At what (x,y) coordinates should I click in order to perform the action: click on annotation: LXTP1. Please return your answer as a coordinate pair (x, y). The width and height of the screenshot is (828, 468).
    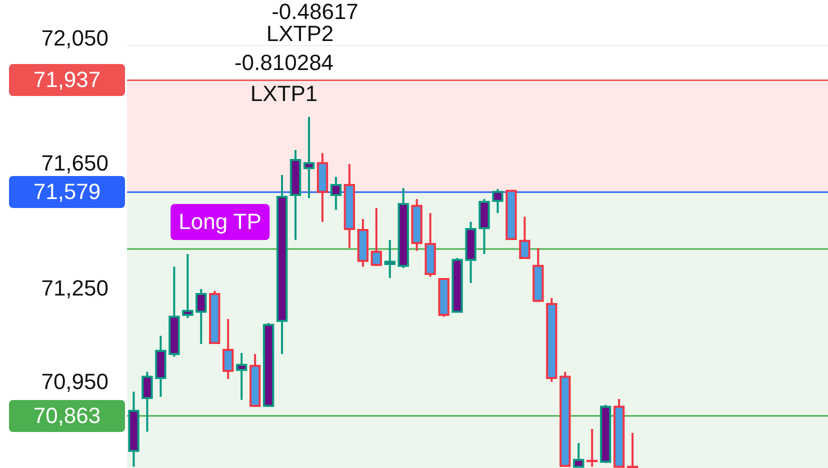
    Looking at the image, I should click on (284, 94).